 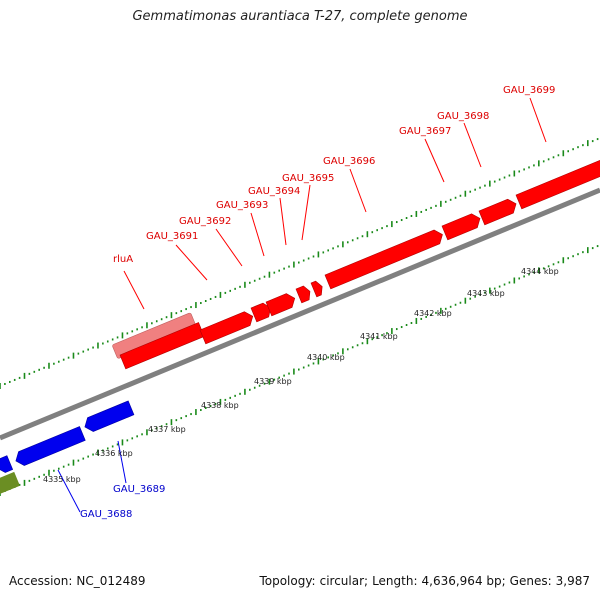 What do you see at coordinates (530, 581) in the screenshot?
I see `genes-label: Genes:` at bounding box center [530, 581].